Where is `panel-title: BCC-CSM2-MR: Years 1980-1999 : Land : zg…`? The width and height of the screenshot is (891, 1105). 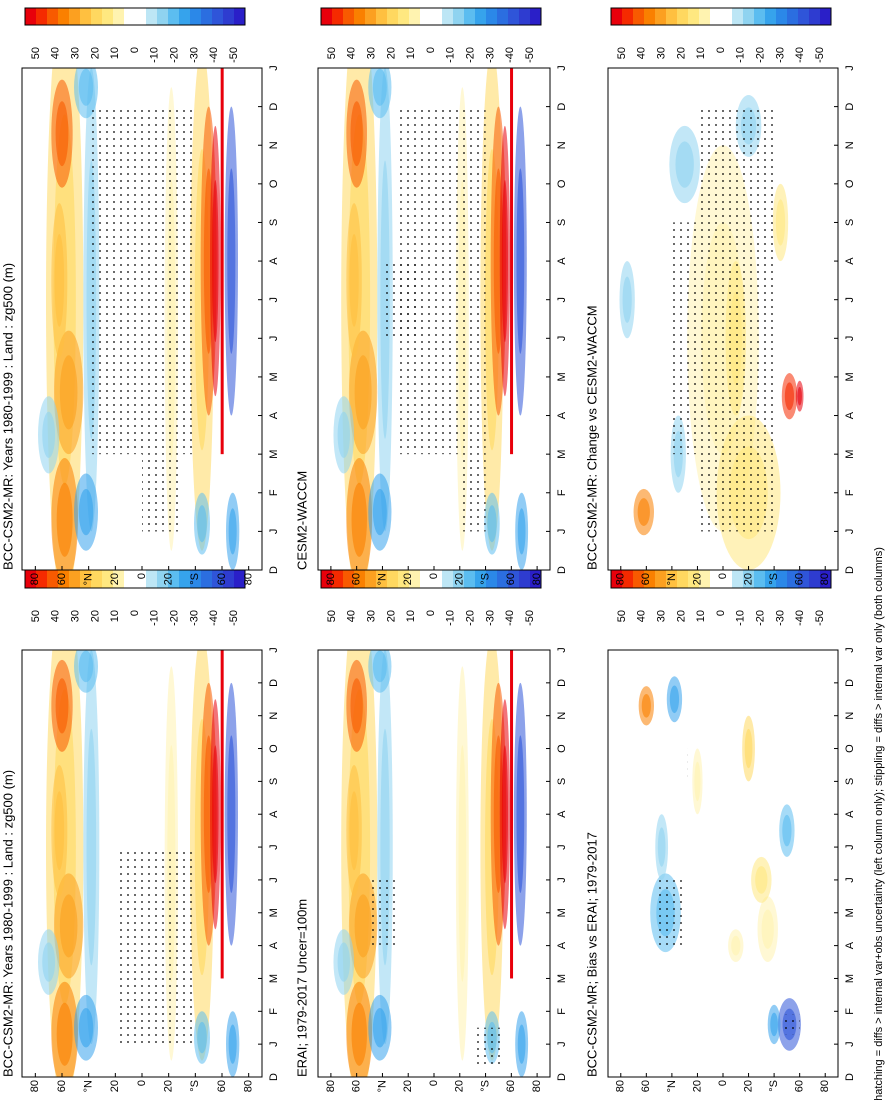
panel-title: BCC-CSM2-MR: Years 1980-1999 : Land : zg… is located at coordinates (7, 923).